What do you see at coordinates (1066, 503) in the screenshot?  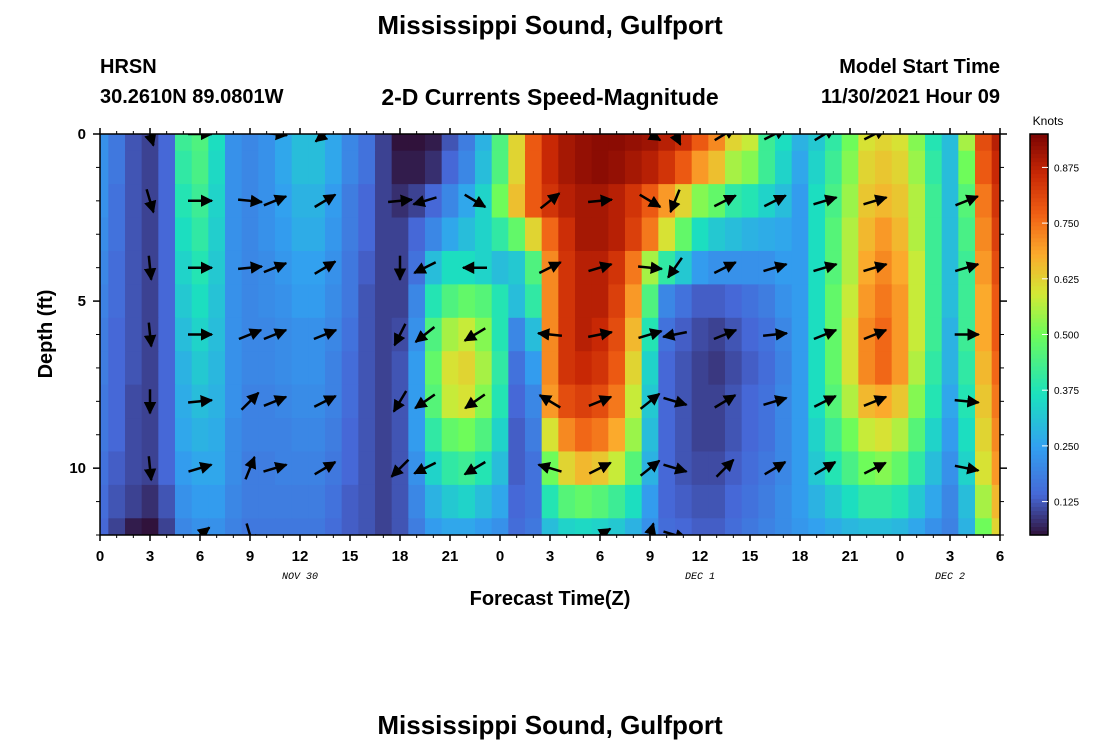 I see `colorbar-tick-label: 0.125` at bounding box center [1066, 503].